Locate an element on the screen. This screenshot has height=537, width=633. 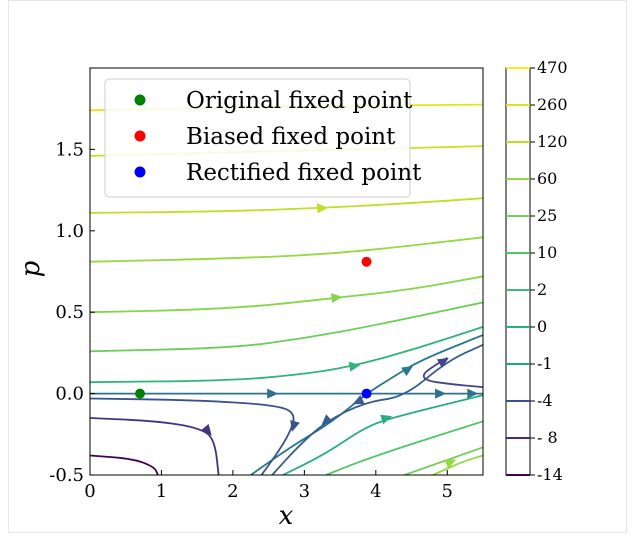
legend-label-biased-fixed-point: Biased fixed point is located at coordinates (291, 137).